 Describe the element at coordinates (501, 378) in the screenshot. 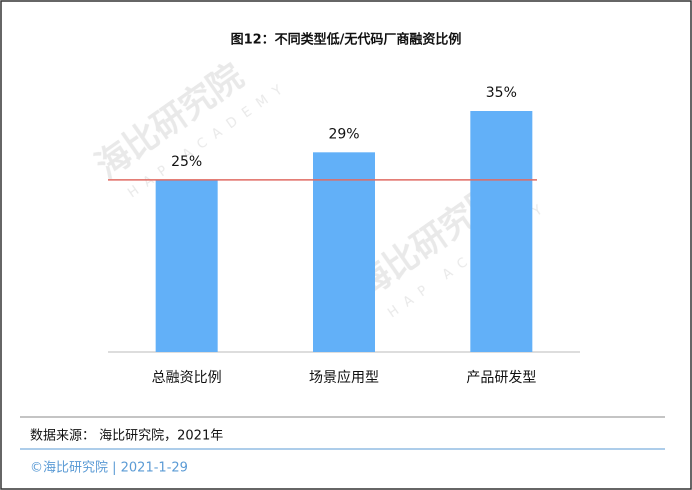

I see `x-tick-label: 产品研发型` at that location.